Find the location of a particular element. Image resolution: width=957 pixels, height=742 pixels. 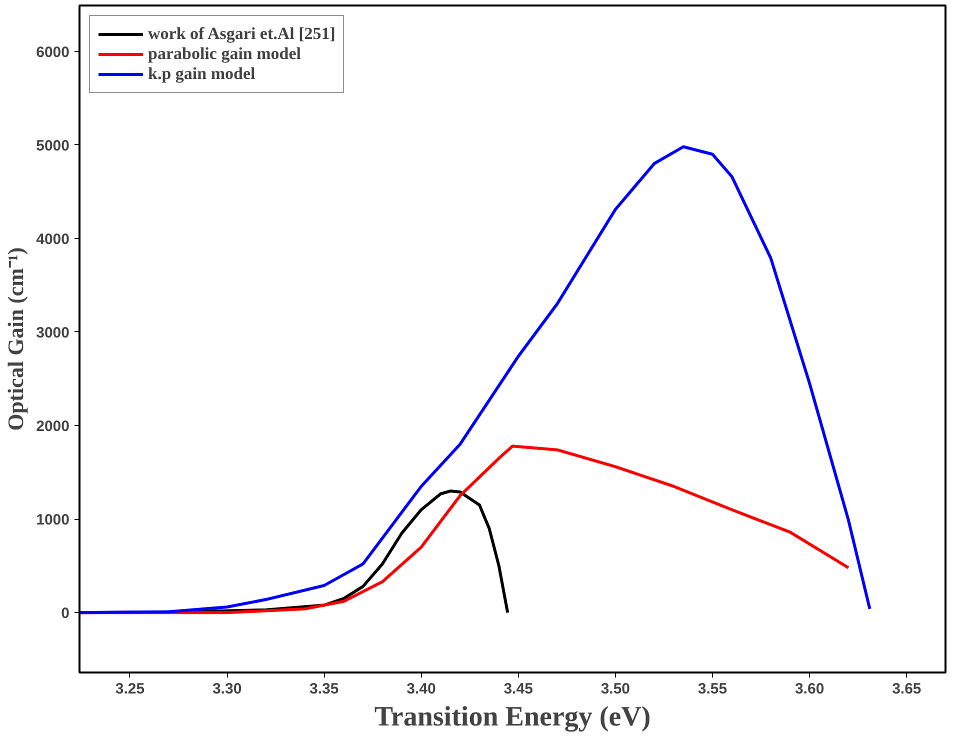

x-tick-label: 3.60 is located at coordinates (809, 689).